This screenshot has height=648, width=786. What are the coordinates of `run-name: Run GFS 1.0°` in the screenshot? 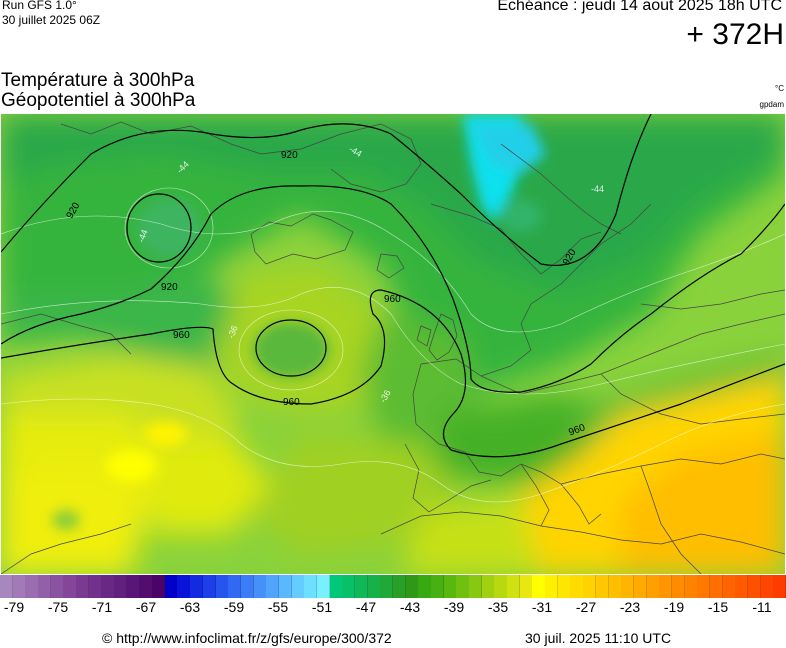 It's located at (39, 6).